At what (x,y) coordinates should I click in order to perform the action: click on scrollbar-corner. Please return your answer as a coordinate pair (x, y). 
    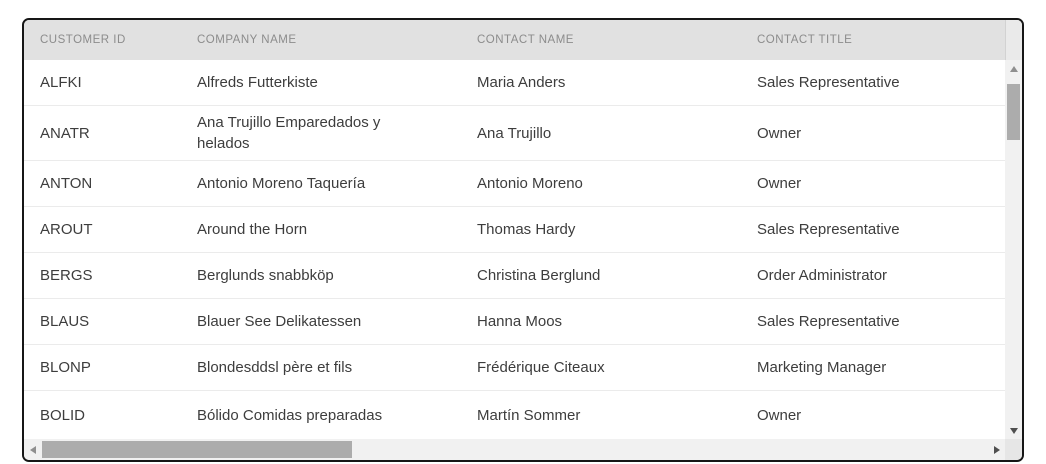
    Looking at the image, I should click on (1013, 449).